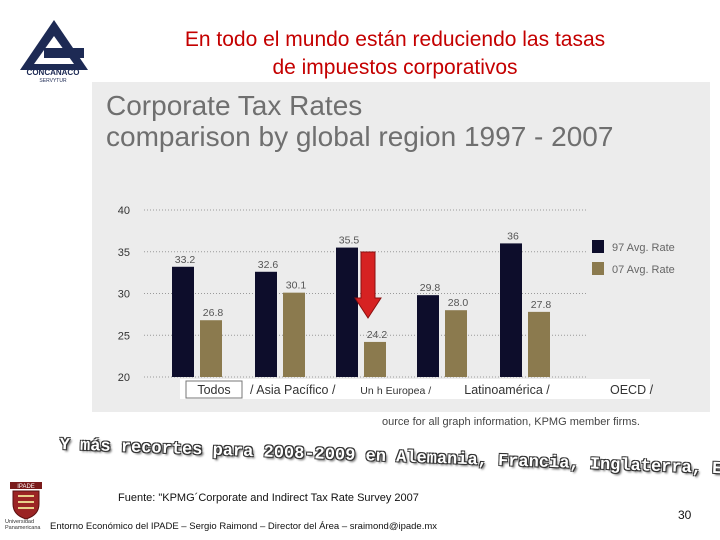 The height and width of the screenshot is (540, 720). Describe the element at coordinates (54, 45) in the screenshot. I see `concanaco-logo` at that location.